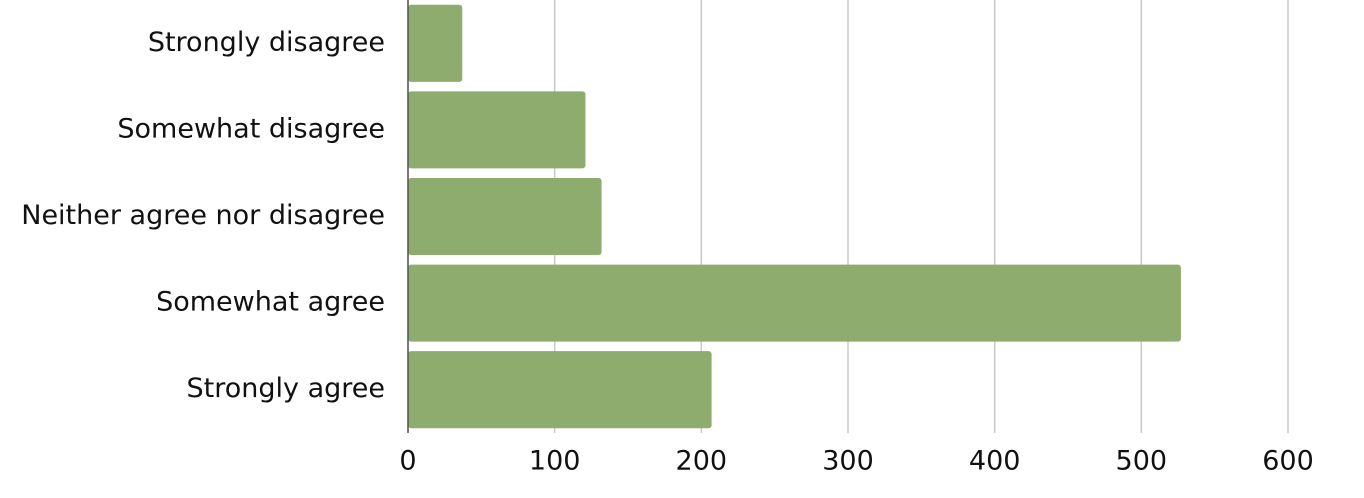 The height and width of the screenshot is (498, 1364). What do you see at coordinates (995, 461) in the screenshot?
I see `x-tick-label: 400` at bounding box center [995, 461].